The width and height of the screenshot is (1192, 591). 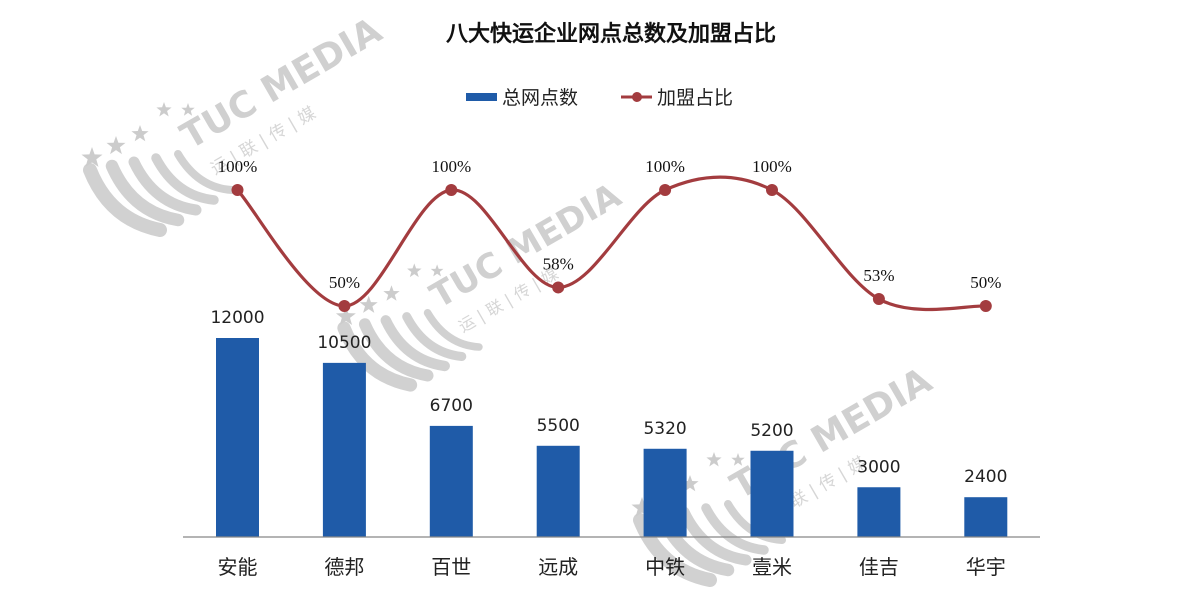 I want to click on category-label: 百世, so click(x=451, y=567).